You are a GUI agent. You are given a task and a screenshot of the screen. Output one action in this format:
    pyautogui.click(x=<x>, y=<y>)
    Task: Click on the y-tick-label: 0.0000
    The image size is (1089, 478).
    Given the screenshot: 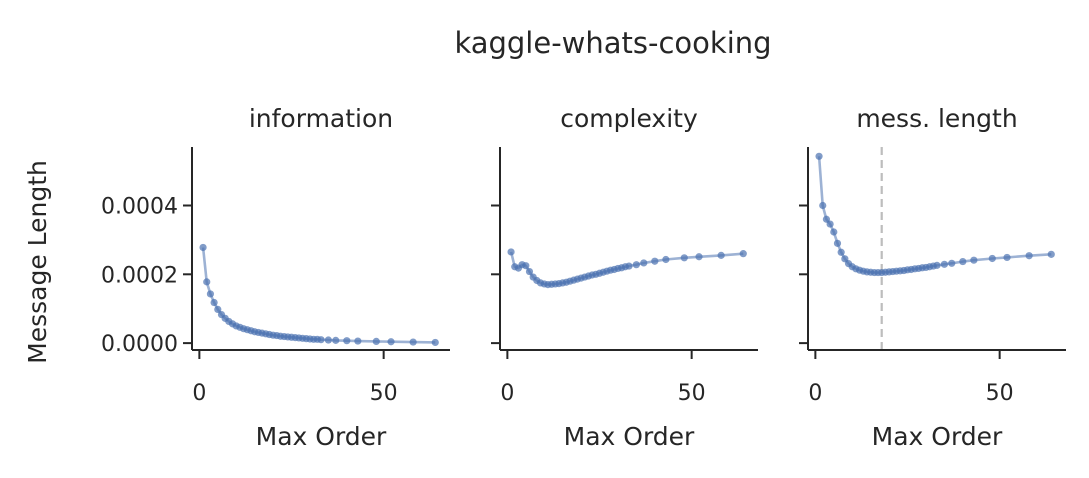 What is the action you would take?
    pyautogui.click(x=139, y=344)
    